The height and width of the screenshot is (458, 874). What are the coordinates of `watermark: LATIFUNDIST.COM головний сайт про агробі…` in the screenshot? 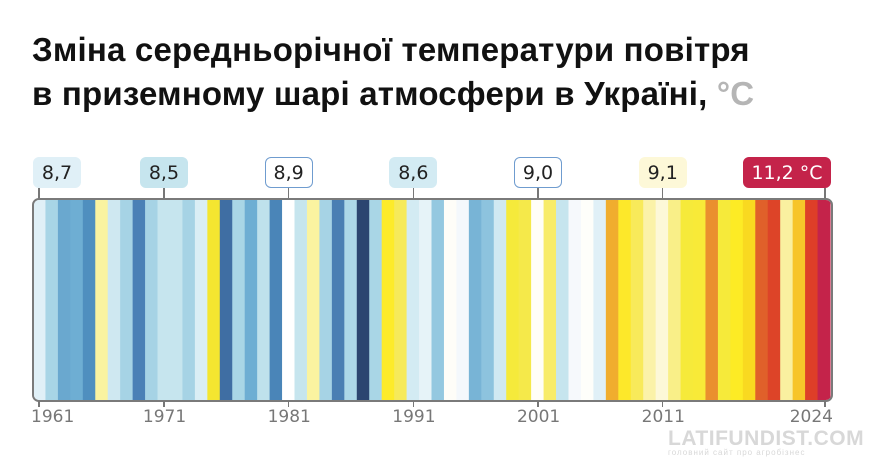 It's located at (766, 442).